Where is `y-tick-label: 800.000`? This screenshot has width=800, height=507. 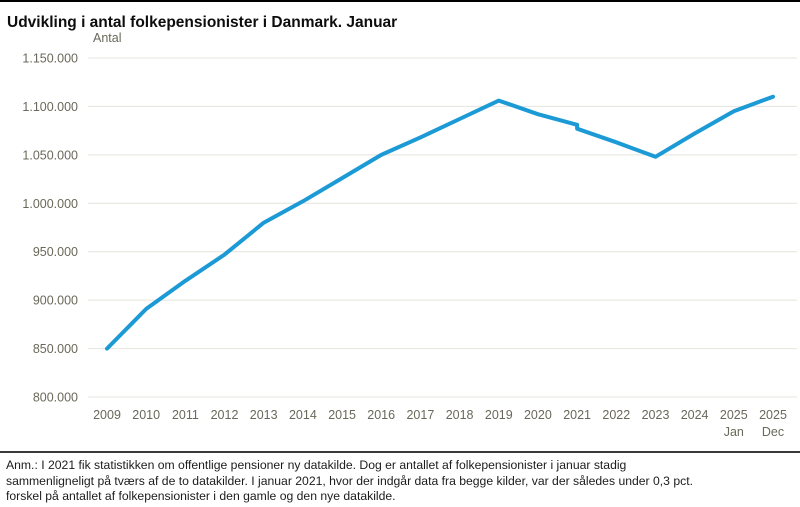 y-tick-label: 800.000 is located at coordinates (55, 398).